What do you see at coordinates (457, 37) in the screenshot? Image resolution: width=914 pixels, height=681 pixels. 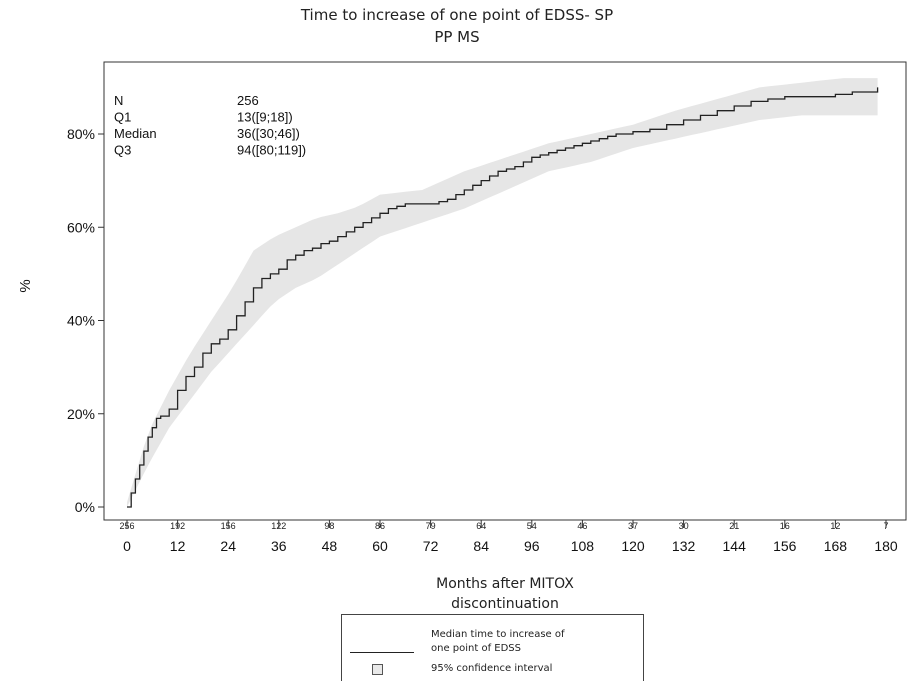 I see `chart-subtitle: PP MS` at bounding box center [457, 37].